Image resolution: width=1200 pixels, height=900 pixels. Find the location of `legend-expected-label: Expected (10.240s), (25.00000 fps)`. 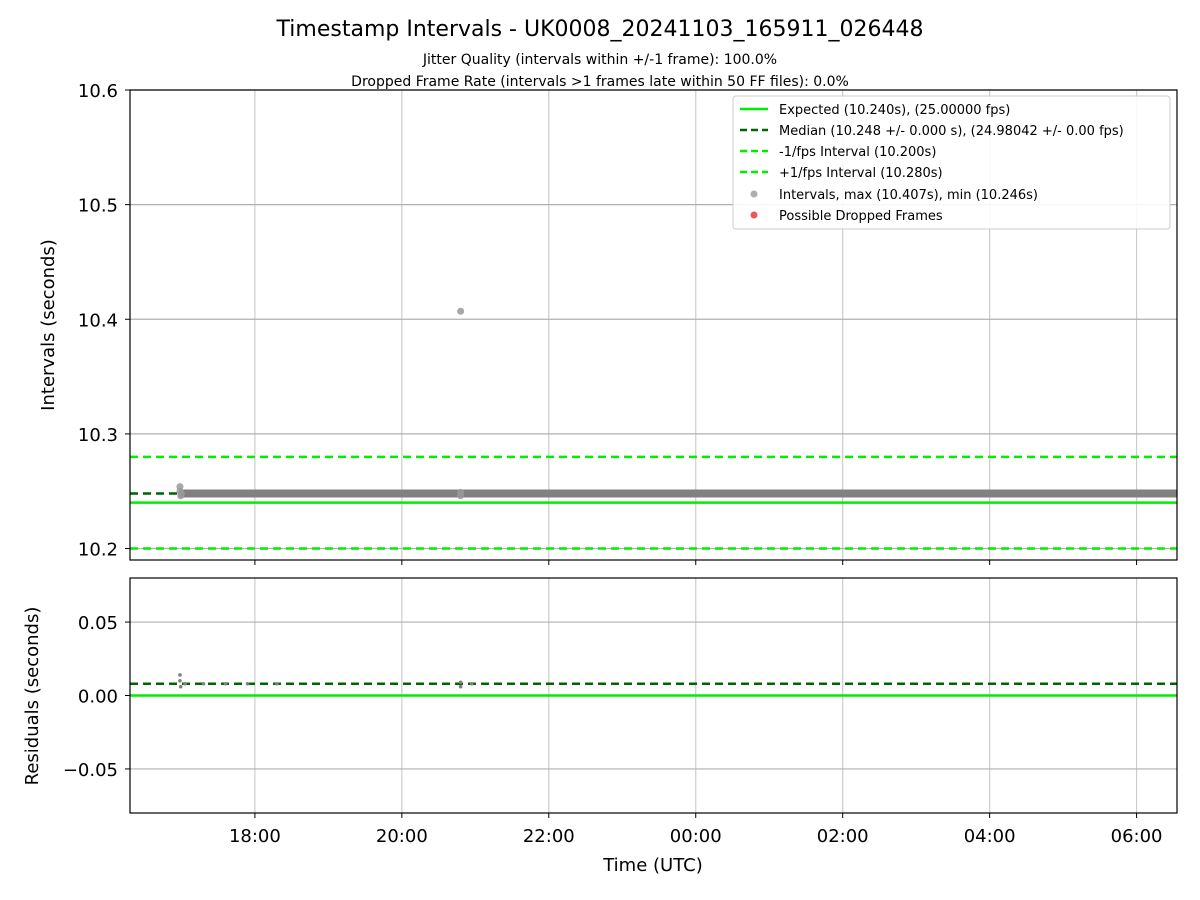

legend-expected-label: Expected (10.240s), (25.00000 fps) is located at coordinates (894, 110).